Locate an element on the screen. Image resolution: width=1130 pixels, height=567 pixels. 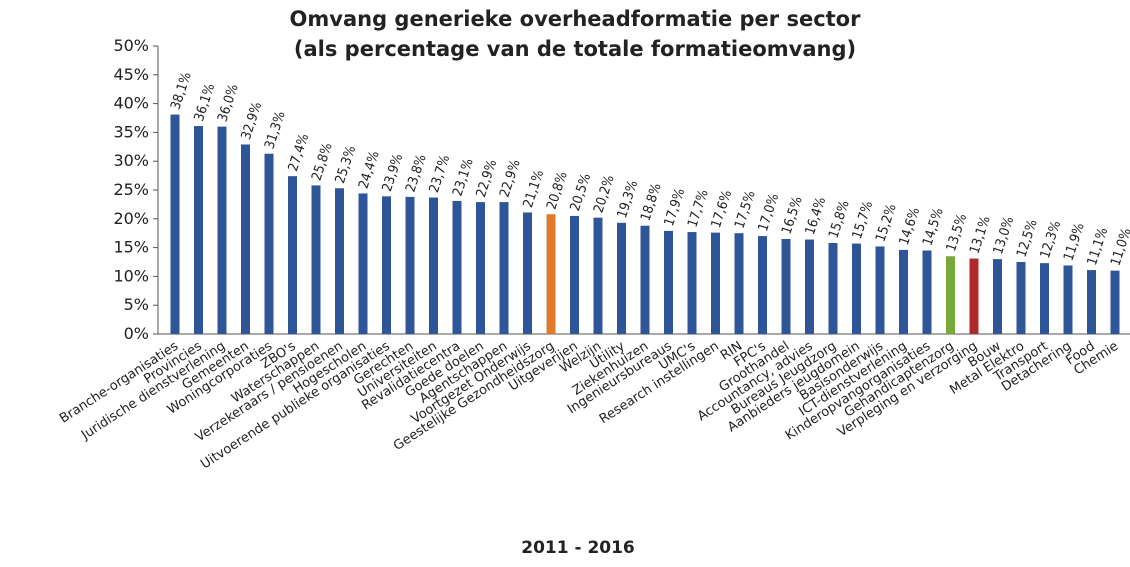
data-label: 14,5% is located at coordinates (933, 227).